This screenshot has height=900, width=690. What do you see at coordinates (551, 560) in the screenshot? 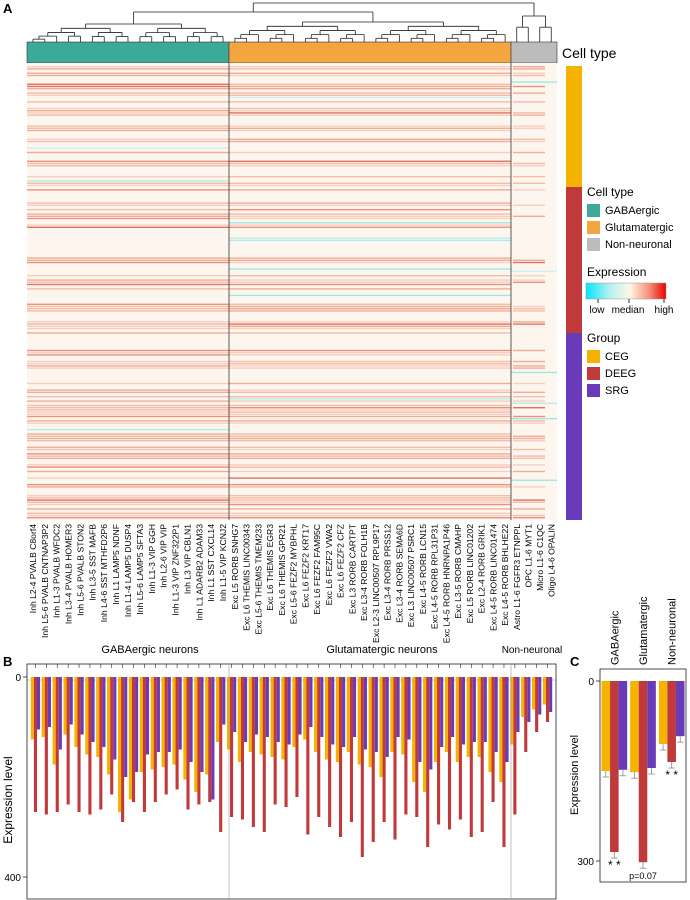
I see `column-label-oligo-l4-6-opalin: Oligo L4-6 OPALIN` at bounding box center [551, 560].